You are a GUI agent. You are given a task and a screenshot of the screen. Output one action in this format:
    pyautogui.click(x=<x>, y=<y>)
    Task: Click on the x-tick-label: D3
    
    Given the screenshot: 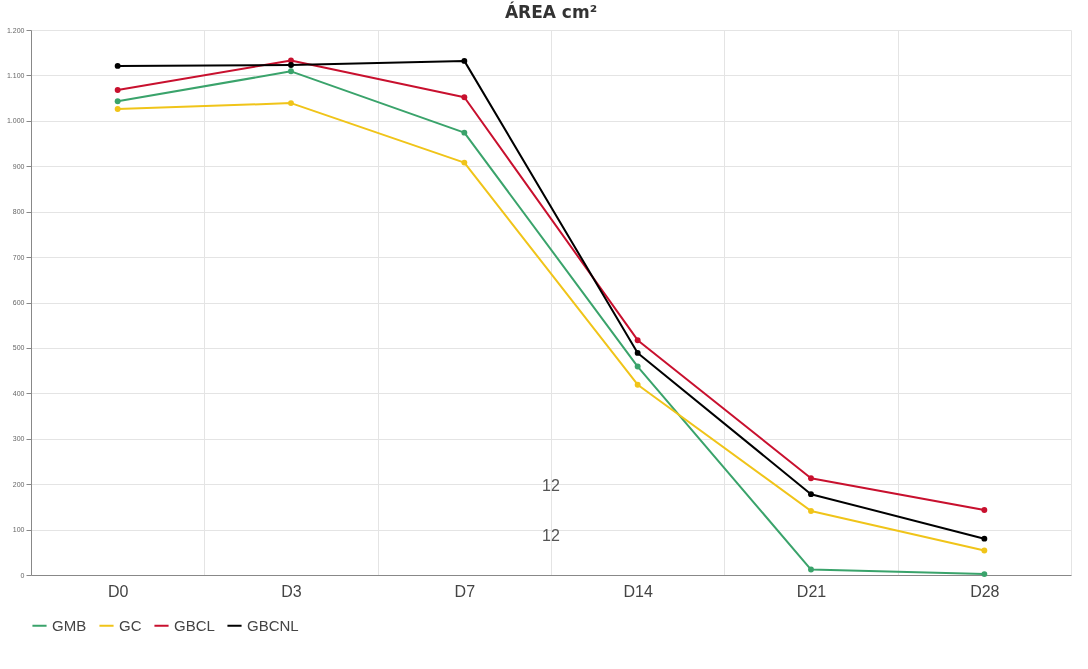 What is the action you would take?
    pyautogui.click(x=291, y=591)
    